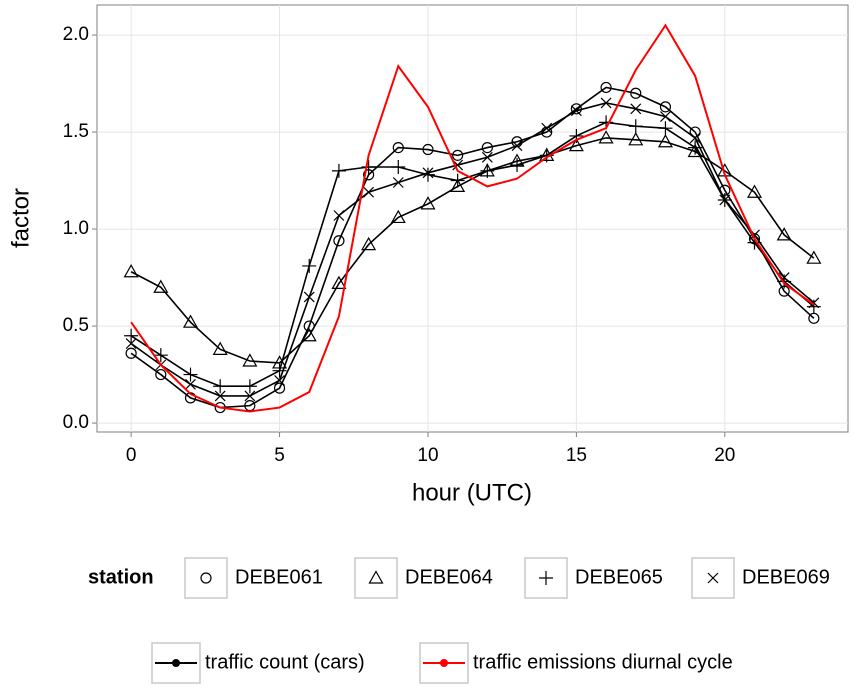 The image size is (859, 689). What do you see at coordinates (724, 455) in the screenshot?
I see `x-tick-label: 20` at bounding box center [724, 455].